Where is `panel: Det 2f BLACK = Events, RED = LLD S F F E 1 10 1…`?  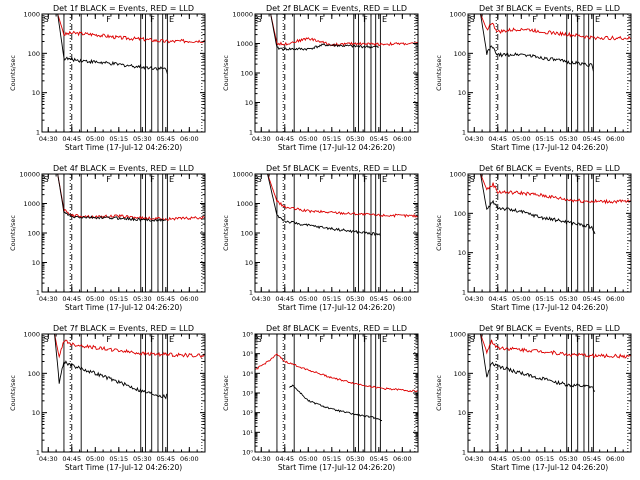
panel: Det 2f BLACK = Events, RED = LLD S F F E 1 10 1… is located at coordinates (320, 78).